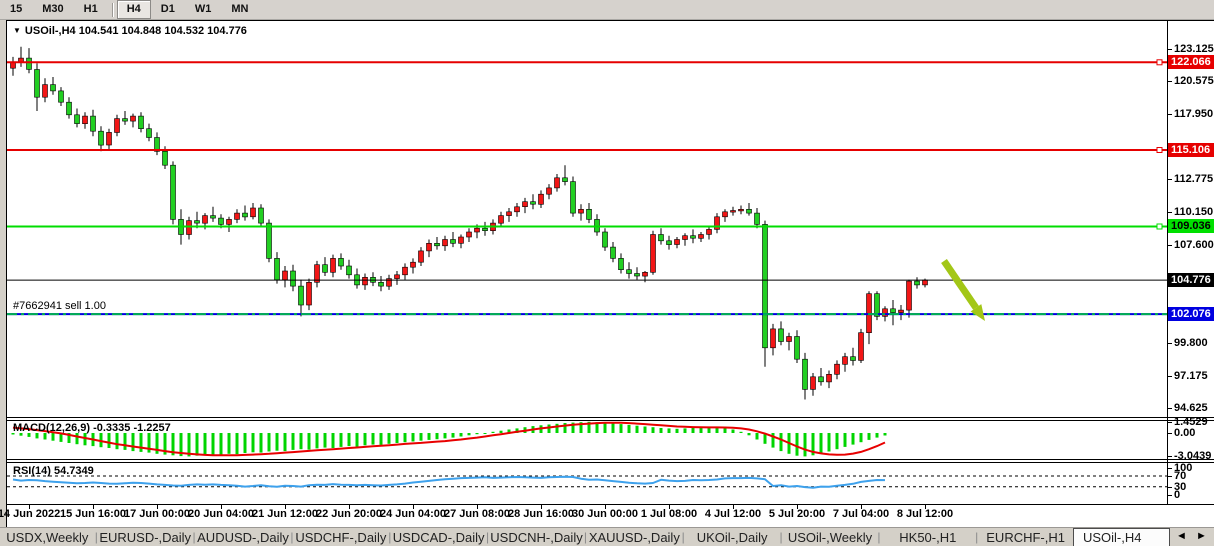  I want to click on time-label: 28 Jun 16:00, so click(541, 514).